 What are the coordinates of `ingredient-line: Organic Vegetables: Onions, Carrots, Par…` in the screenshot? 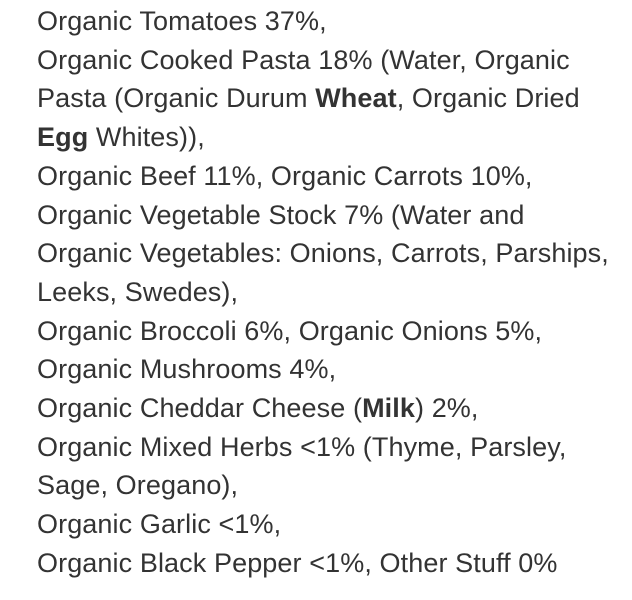 It's located at (334, 253).